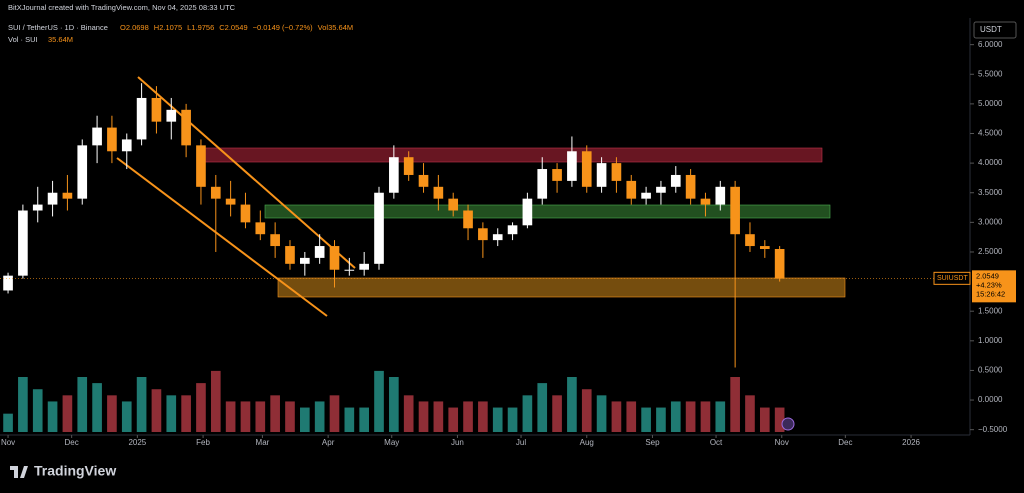 The width and height of the screenshot is (1024, 493). Describe the element at coordinates (547, 211) in the screenshot. I see `mid-zone` at that location.